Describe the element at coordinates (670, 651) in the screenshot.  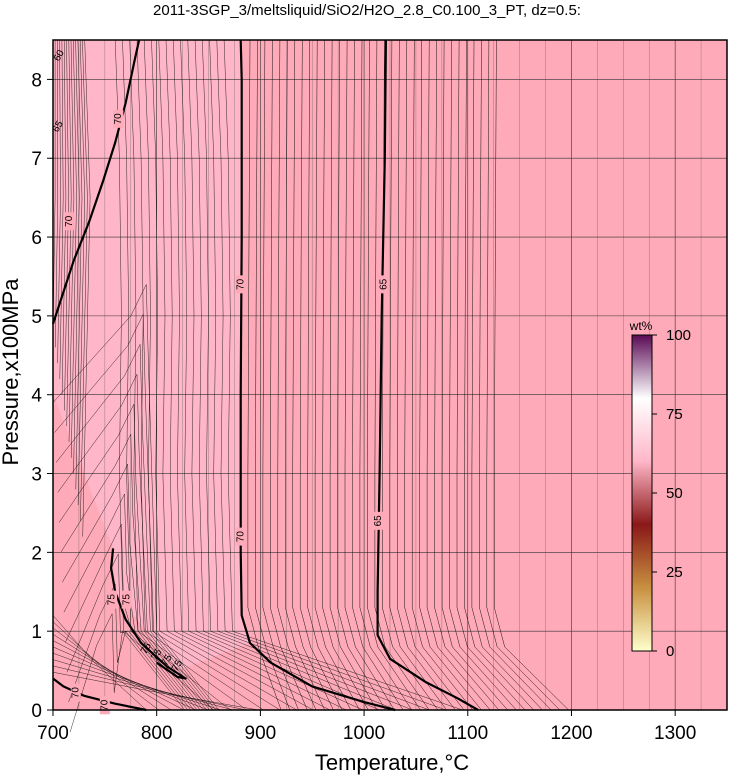
I see `colorbar-tick-label: 0` at that location.